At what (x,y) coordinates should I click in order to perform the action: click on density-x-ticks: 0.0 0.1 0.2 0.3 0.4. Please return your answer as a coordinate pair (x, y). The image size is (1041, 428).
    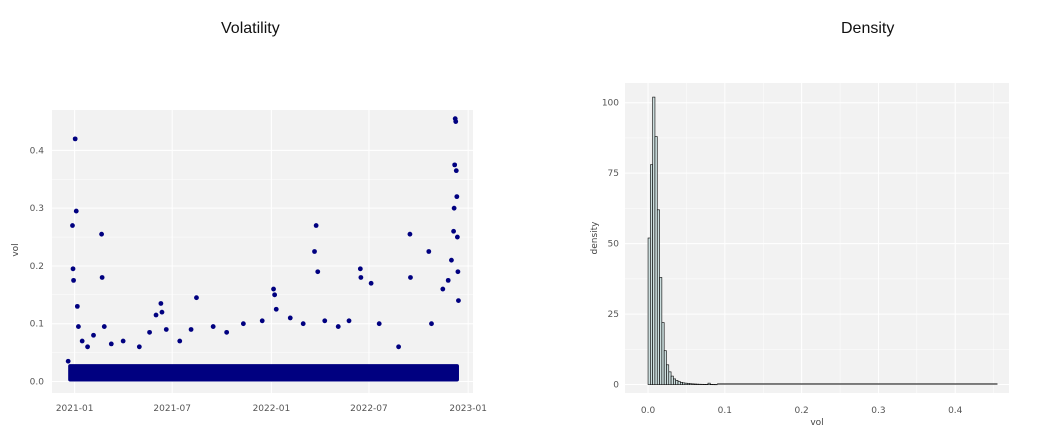
    Looking at the image, I should click on (802, 411).